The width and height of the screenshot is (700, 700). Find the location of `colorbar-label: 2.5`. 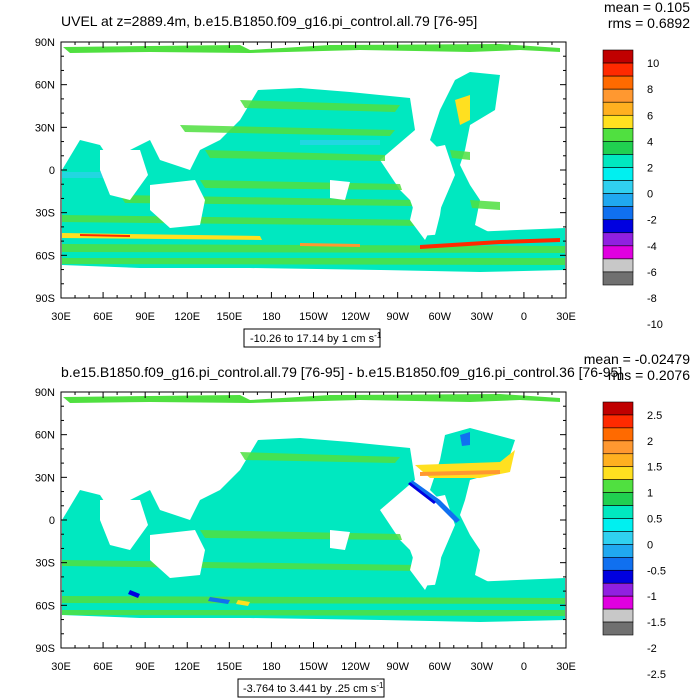

colorbar-label: 2.5 is located at coordinates (654, 416).